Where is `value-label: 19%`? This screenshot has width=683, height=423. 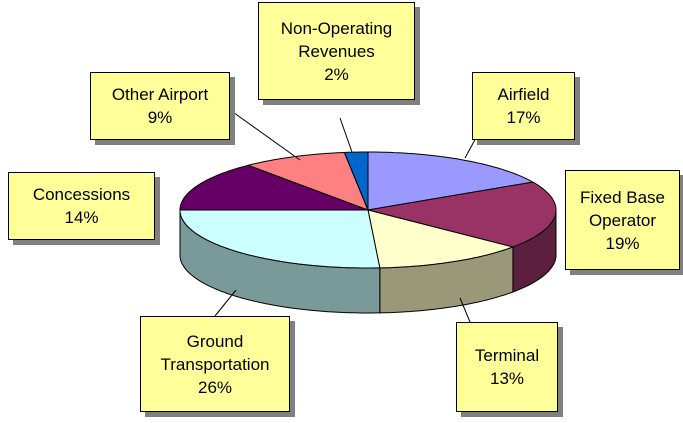 value-label: 19% is located at coordinates (622, 243).